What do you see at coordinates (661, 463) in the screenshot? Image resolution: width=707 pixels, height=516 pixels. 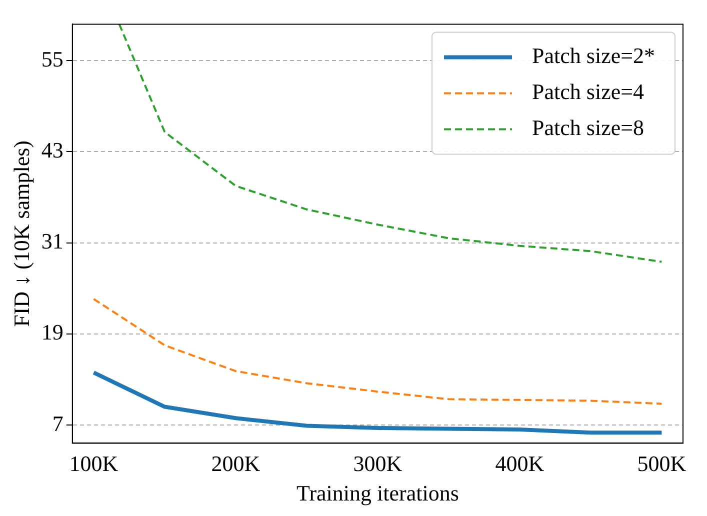 I see `x-tick-label: 500K` at bounding box center [661, 463].